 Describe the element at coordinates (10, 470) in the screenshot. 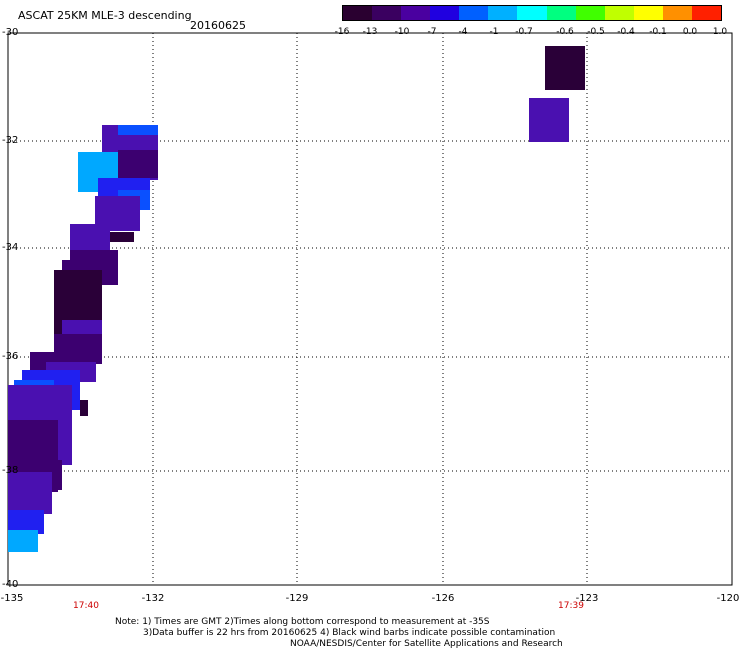

I see `latitude-label: -38` at that location.